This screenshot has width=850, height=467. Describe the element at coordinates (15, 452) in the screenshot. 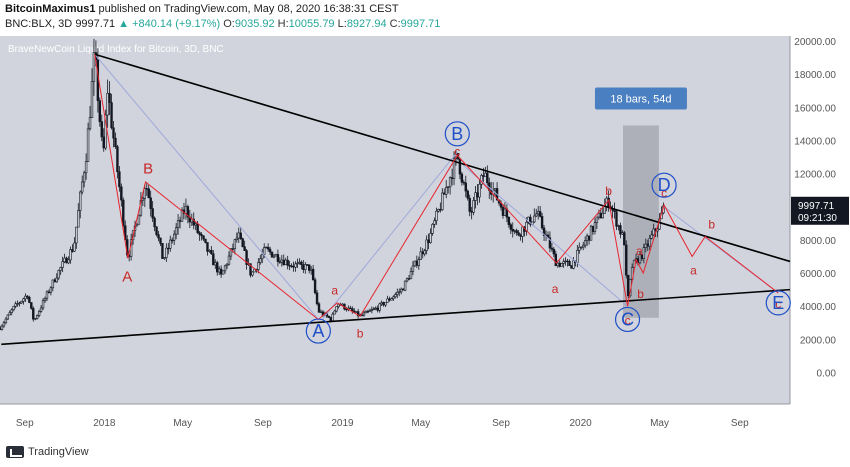

I see `tradingview-logo-icon` at that location.